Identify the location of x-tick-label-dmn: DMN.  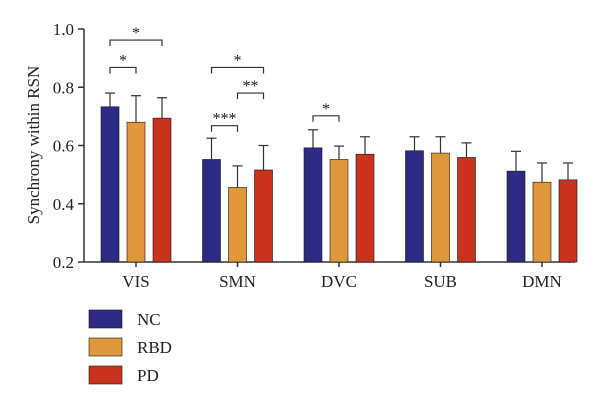
(542, 281).